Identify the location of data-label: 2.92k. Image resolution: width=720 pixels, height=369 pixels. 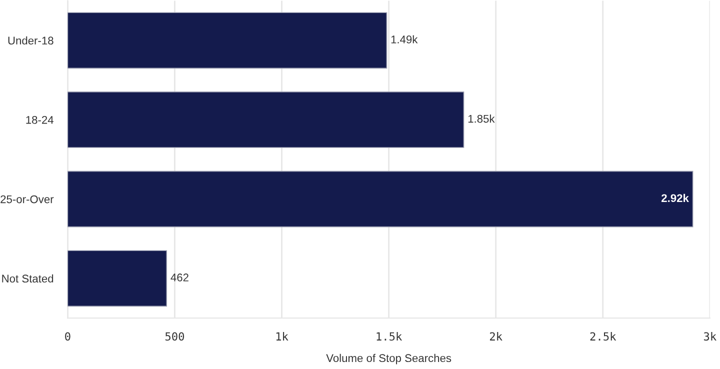
(675, 198).